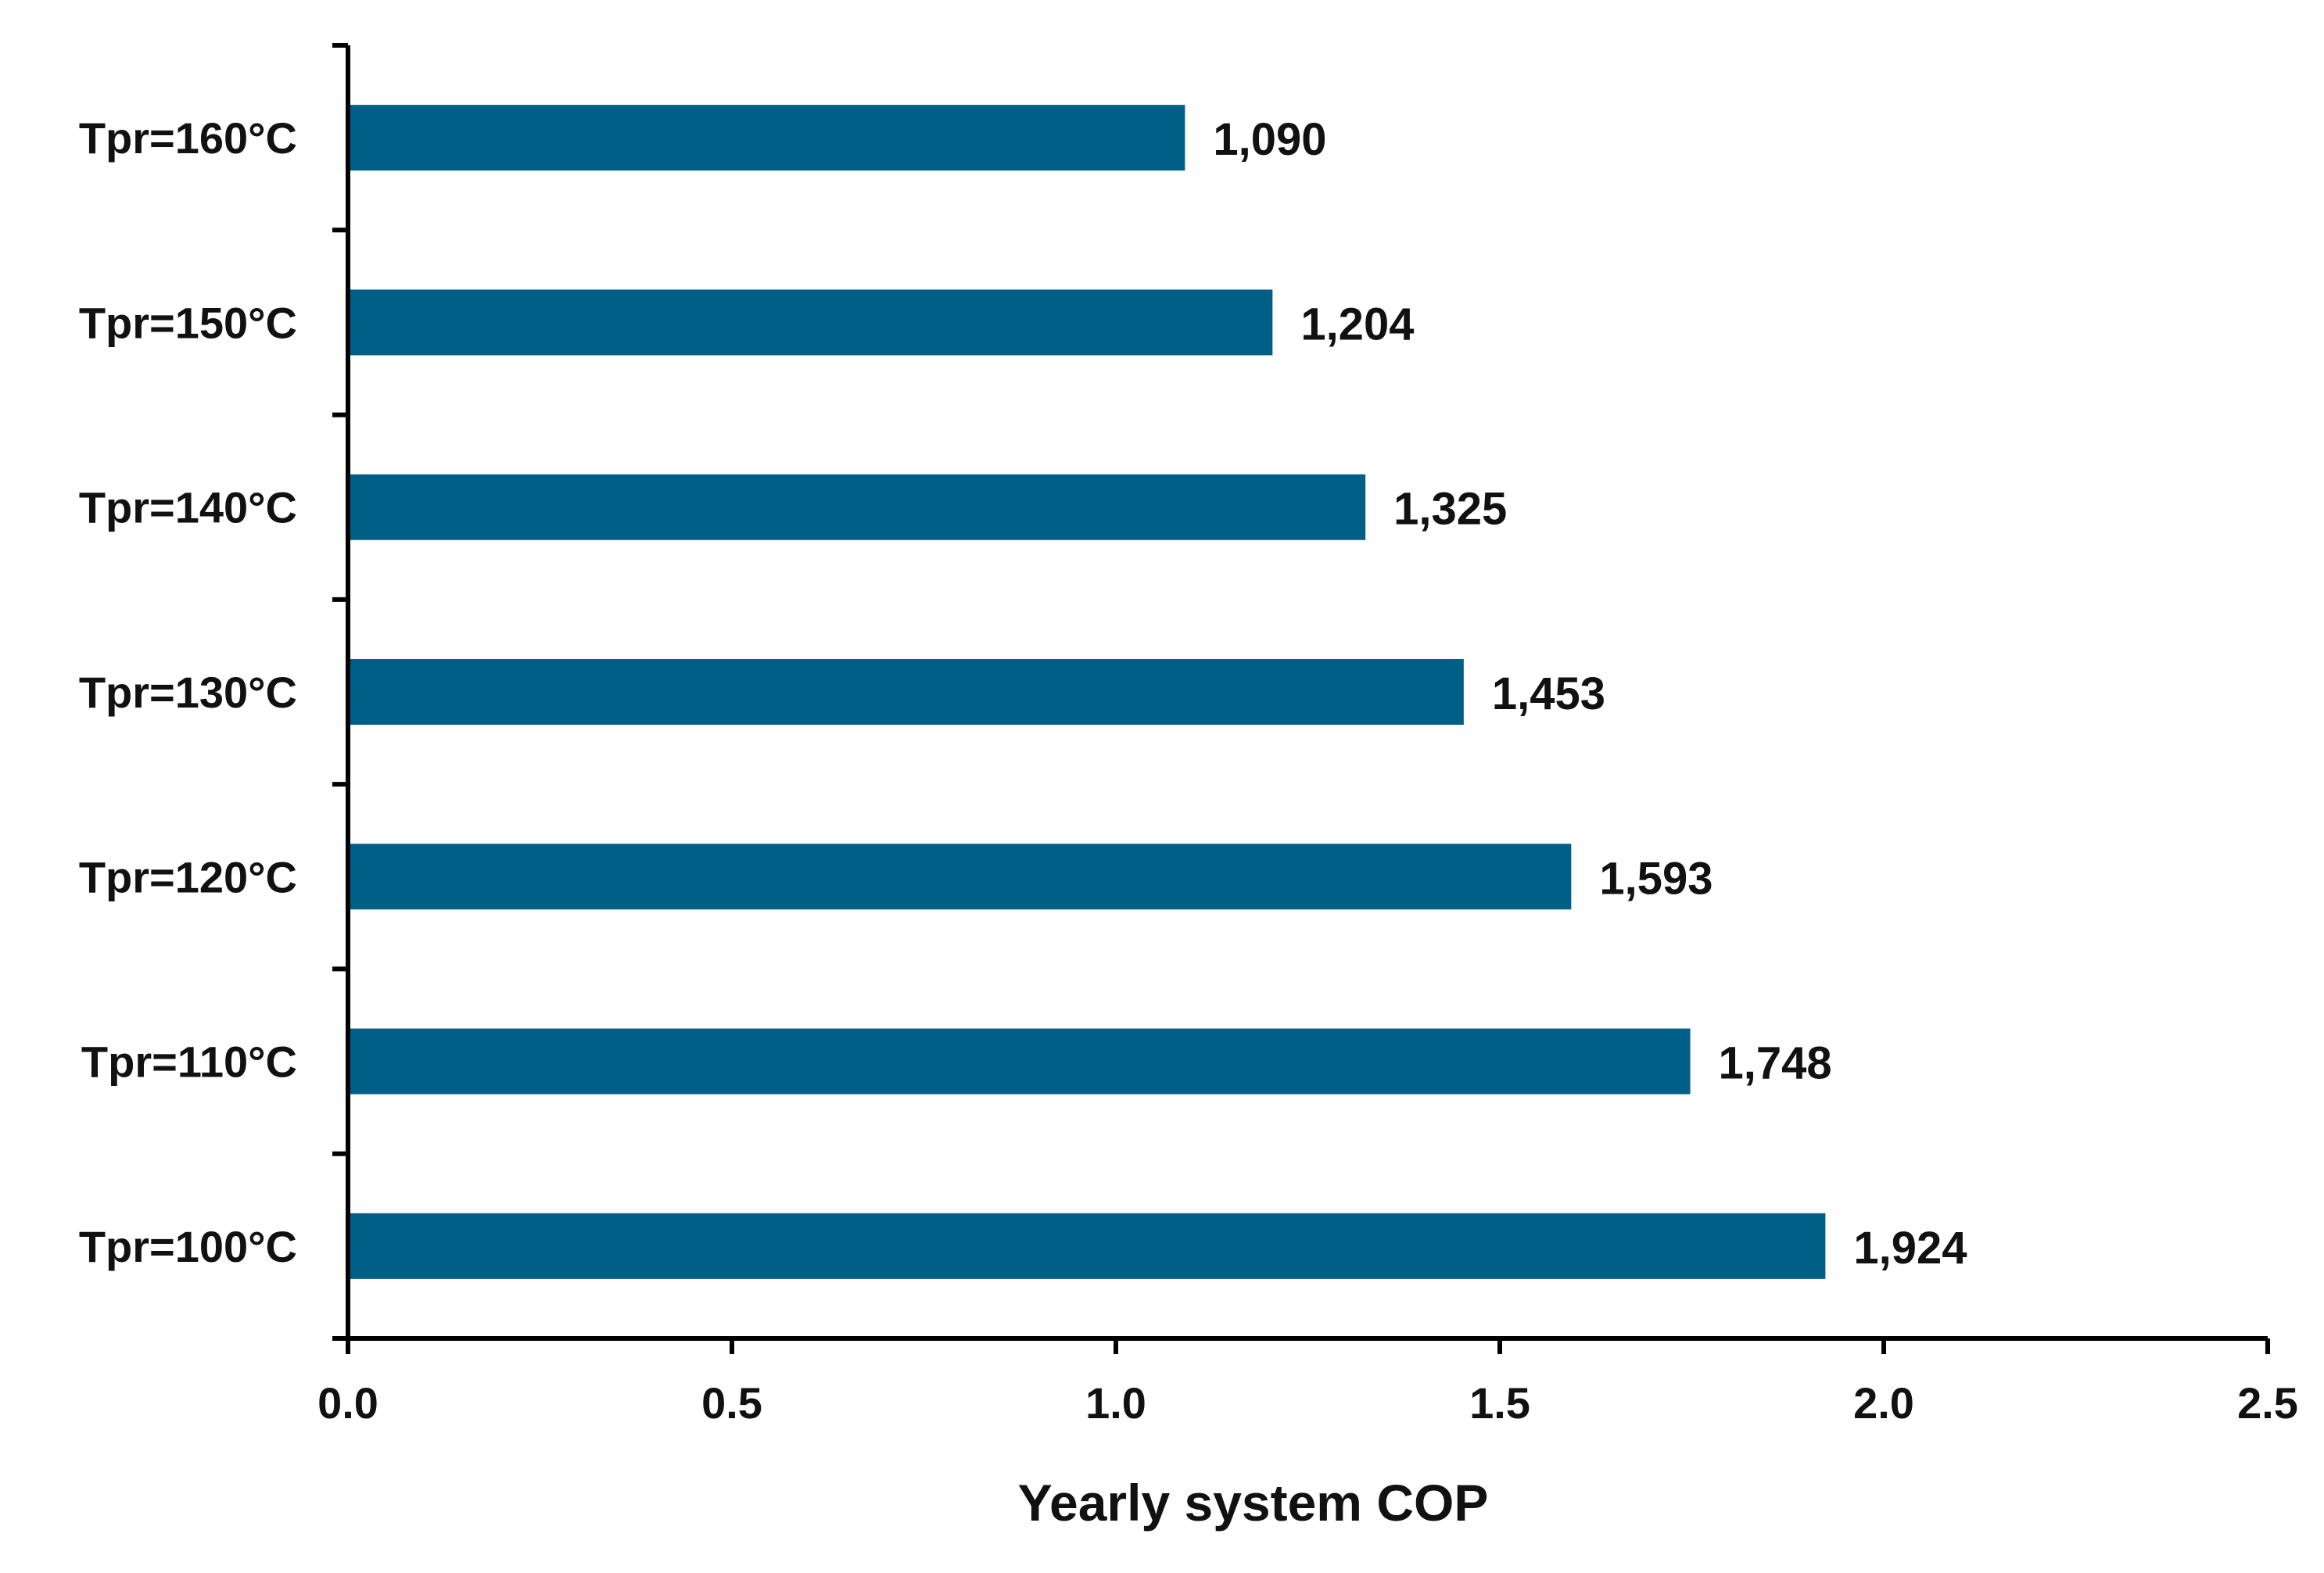 The image size is (2324, 1573). I want to click on data-label: 1,453, so click(1548, 693).